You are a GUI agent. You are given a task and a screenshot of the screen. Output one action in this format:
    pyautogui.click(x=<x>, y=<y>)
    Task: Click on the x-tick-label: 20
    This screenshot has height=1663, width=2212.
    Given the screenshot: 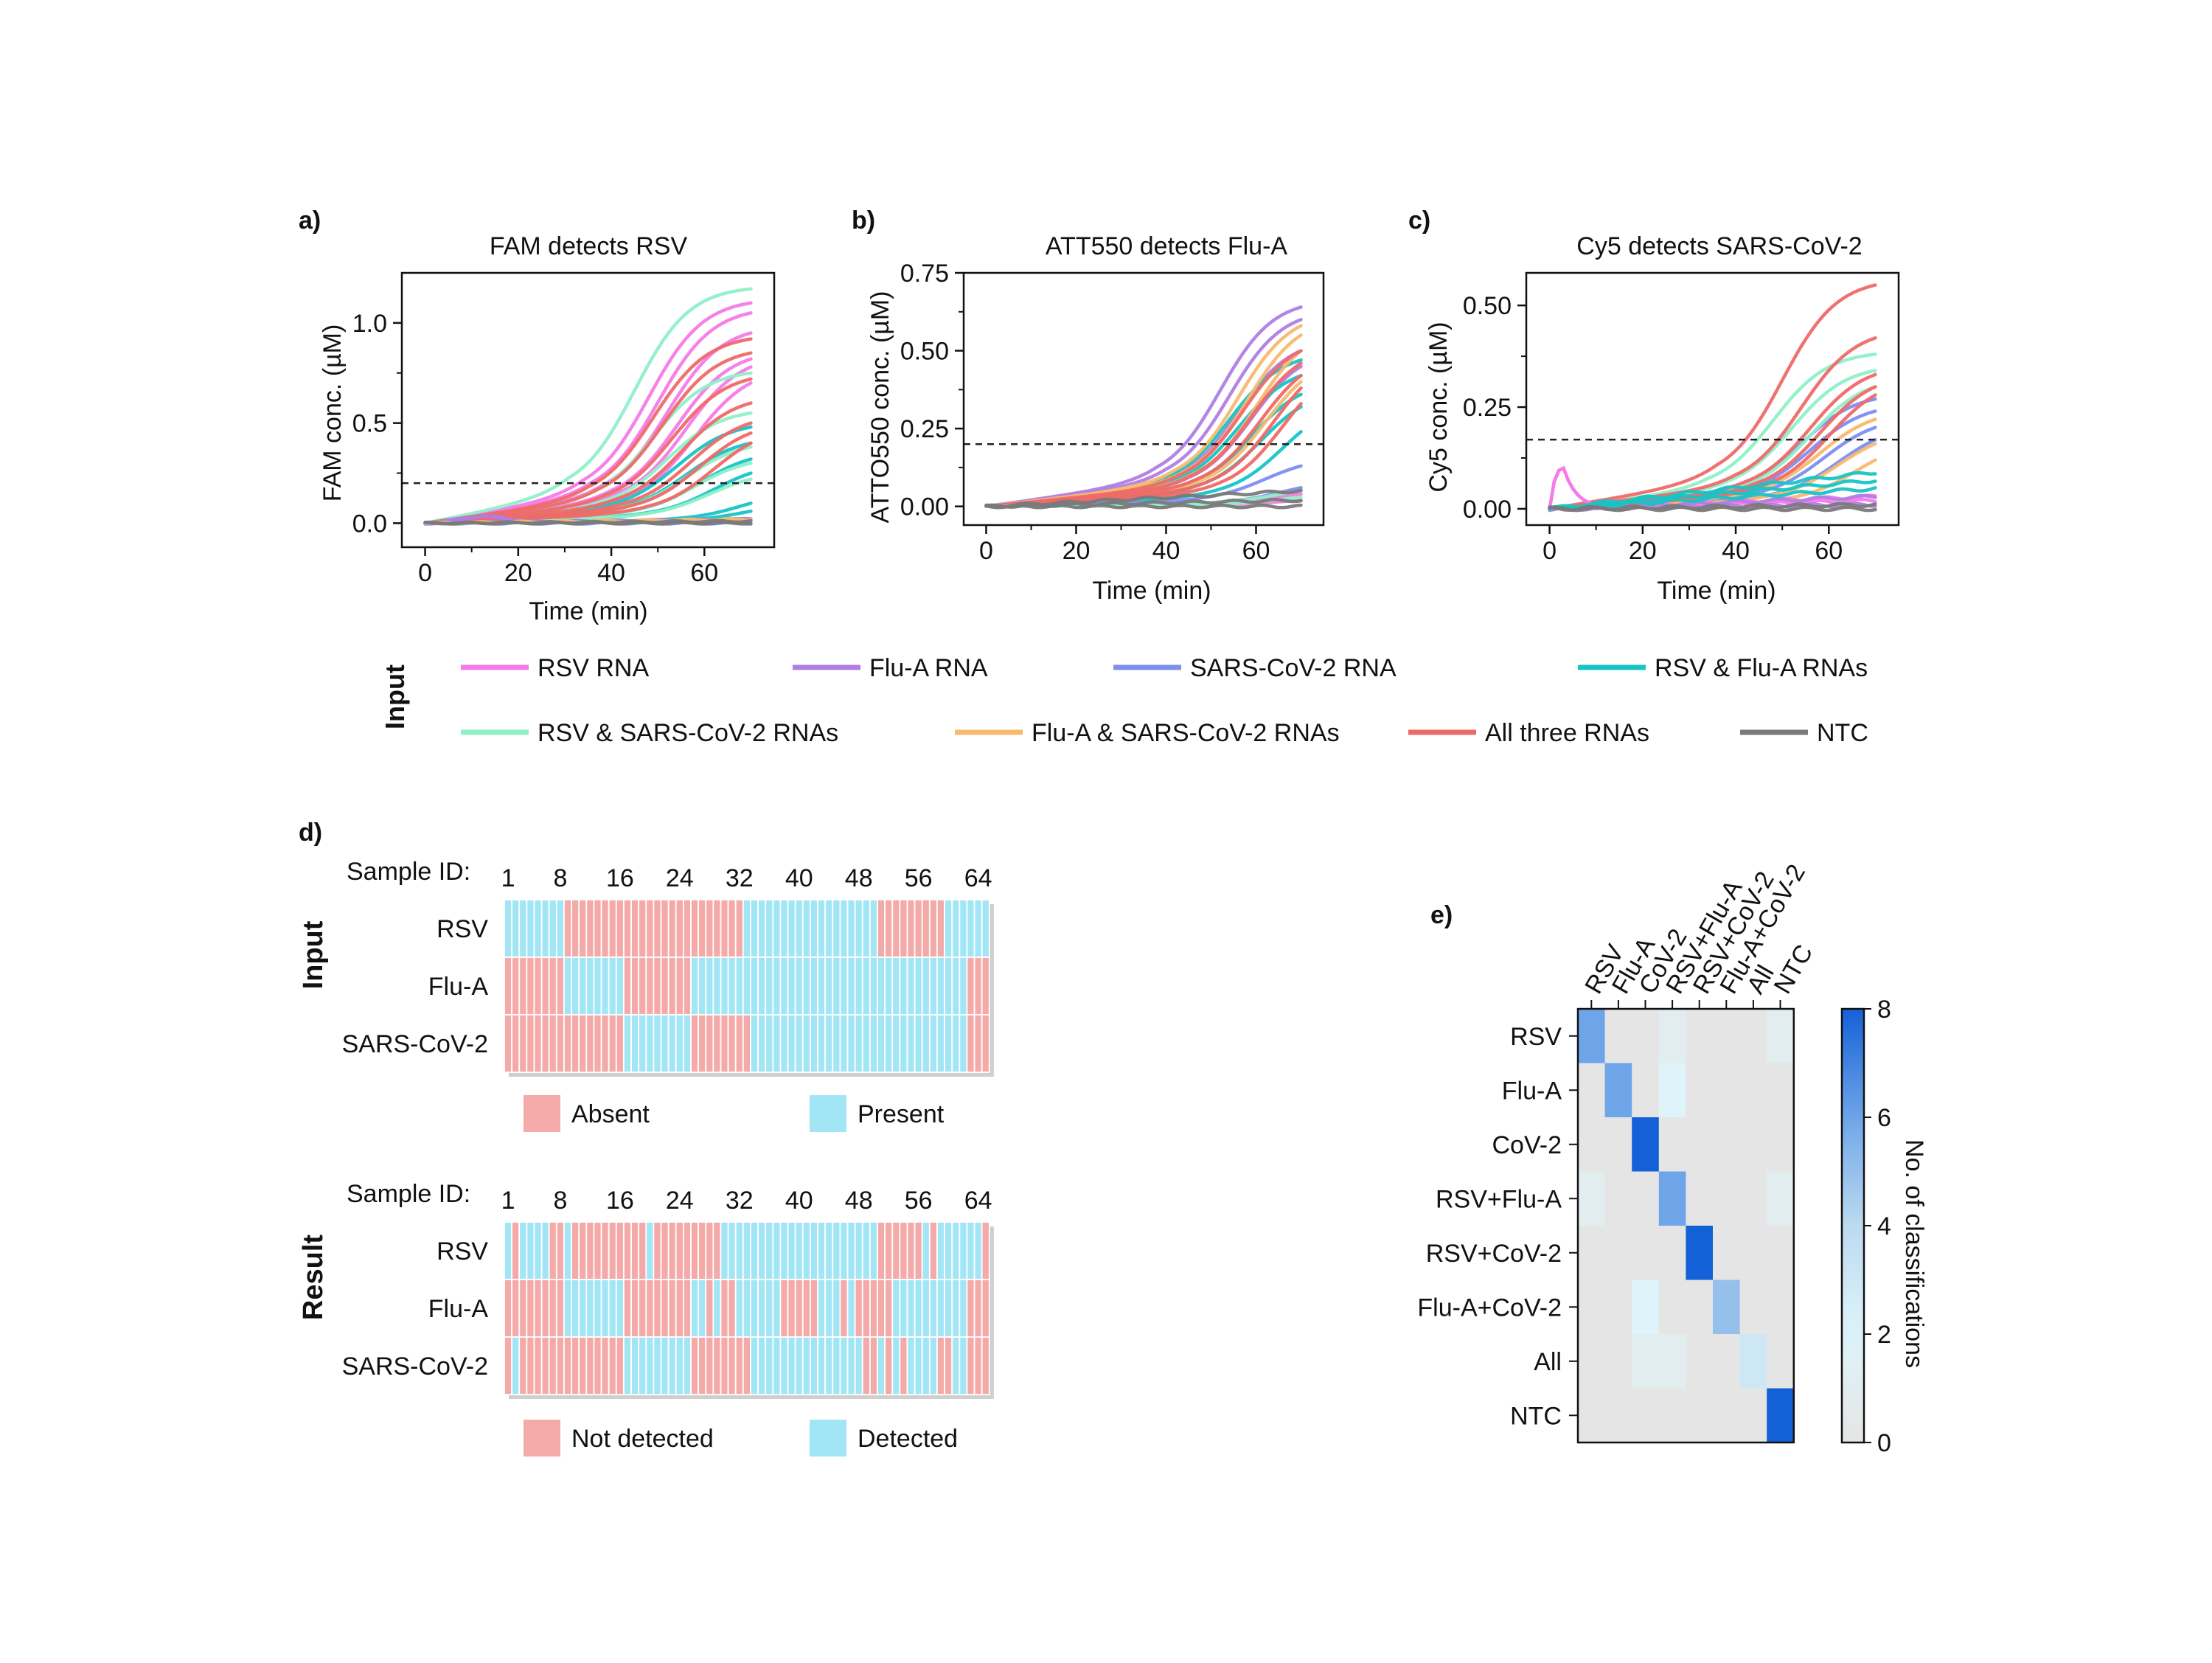 What is the action you would take?
    pyautogui.click(x=1643, y=551)
    